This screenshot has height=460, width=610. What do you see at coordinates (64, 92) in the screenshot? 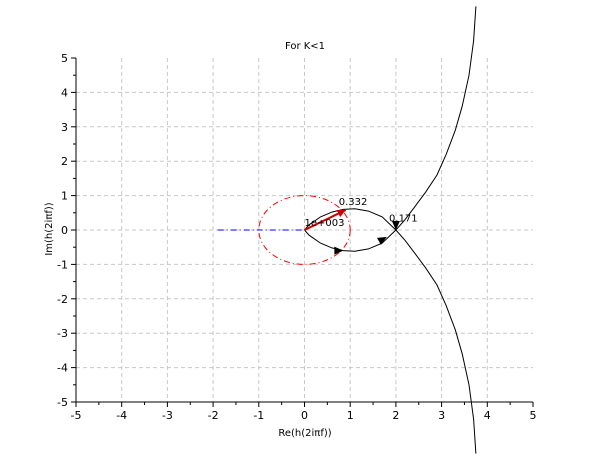
I see `y-tick-label: 4` at bounding box center [64, 92].